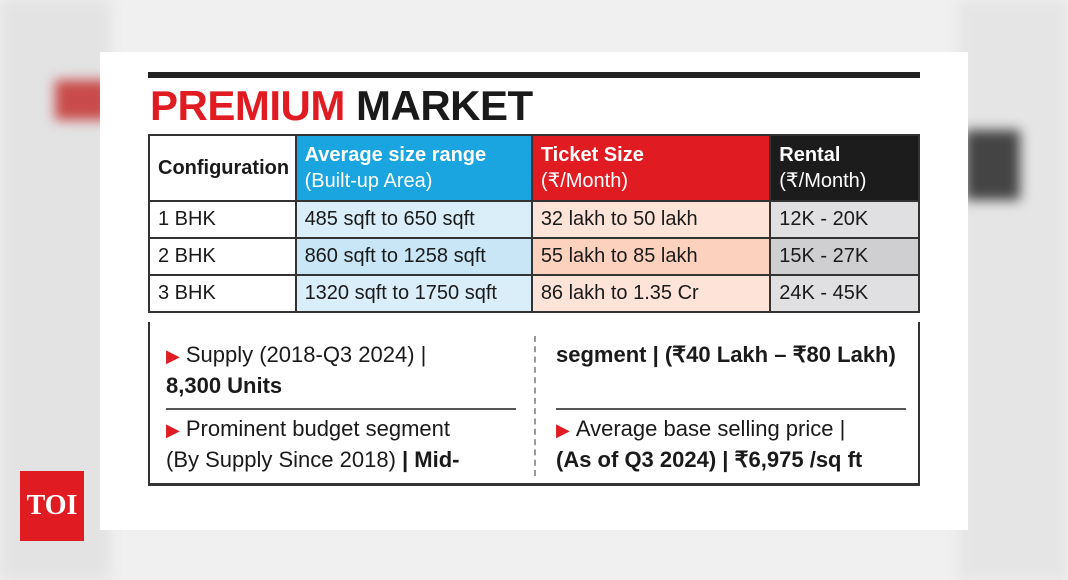 The height and width of the screenshot is (580, 1068). I want to click on logo-text: TOI, so click(52, 505).